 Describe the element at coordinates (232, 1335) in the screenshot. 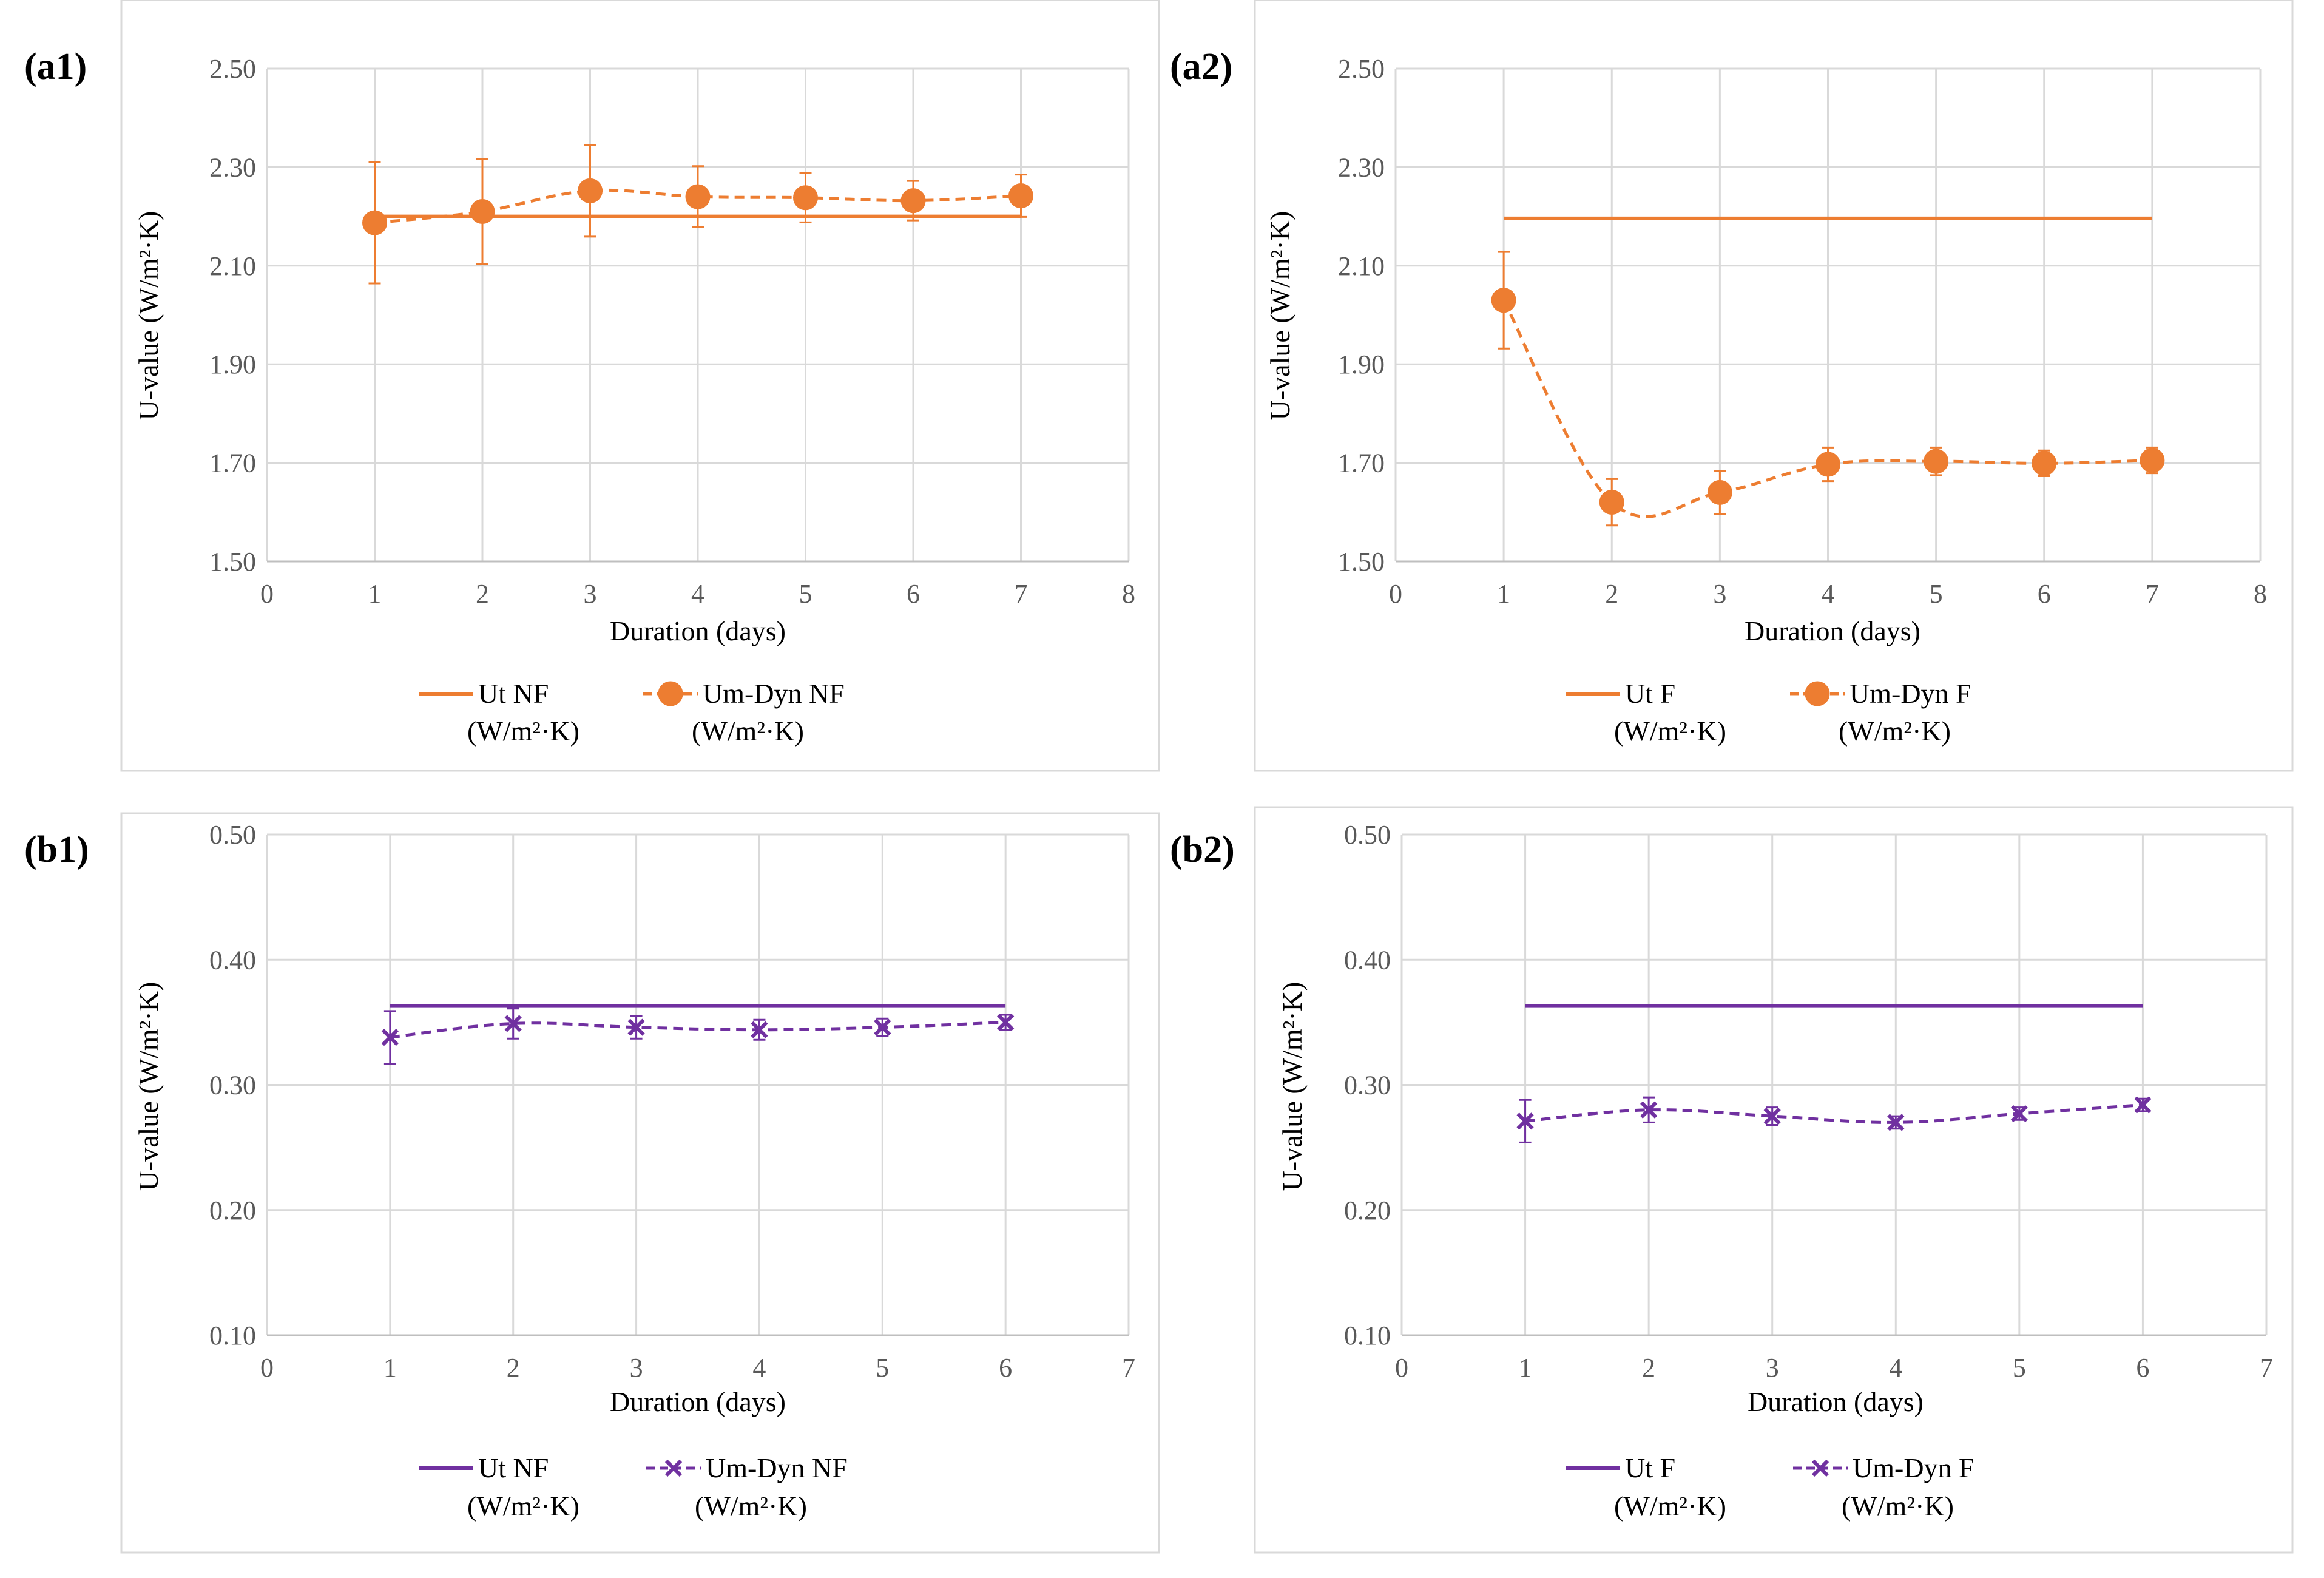

I see `y-tick-label: 0.10` at that location.